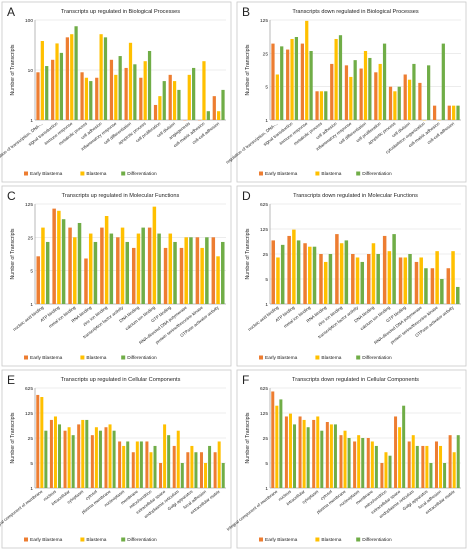  Describe the element at coordinates (11, 380) in the screenshot. I see `panel-letter: E` at that location.